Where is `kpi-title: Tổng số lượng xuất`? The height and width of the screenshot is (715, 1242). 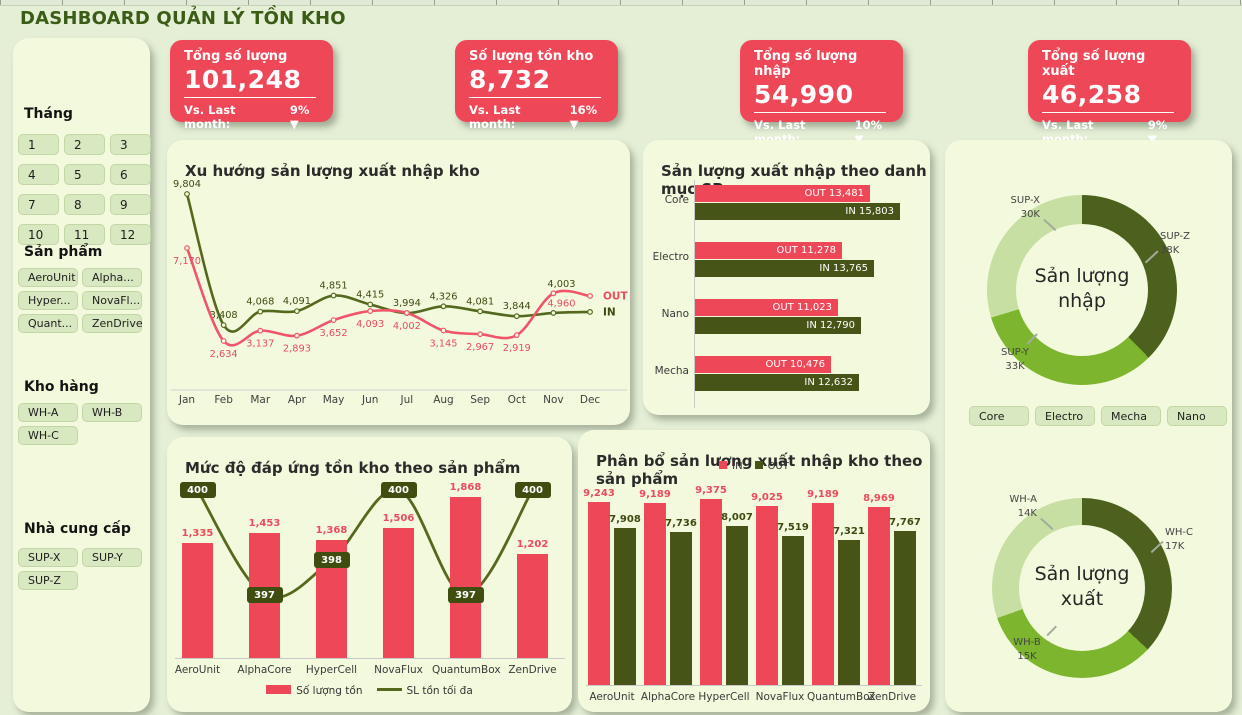
kpi-title: Tổng số lượng xuất is located at coordinates (1094, 64).